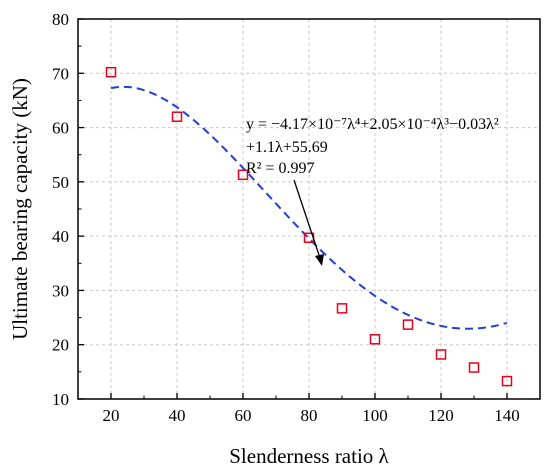  Describe the element at coordinates (20, 209) in the screenshot. I see `y-axis-label: Ultimate bearing capacity (kN)` at that location.